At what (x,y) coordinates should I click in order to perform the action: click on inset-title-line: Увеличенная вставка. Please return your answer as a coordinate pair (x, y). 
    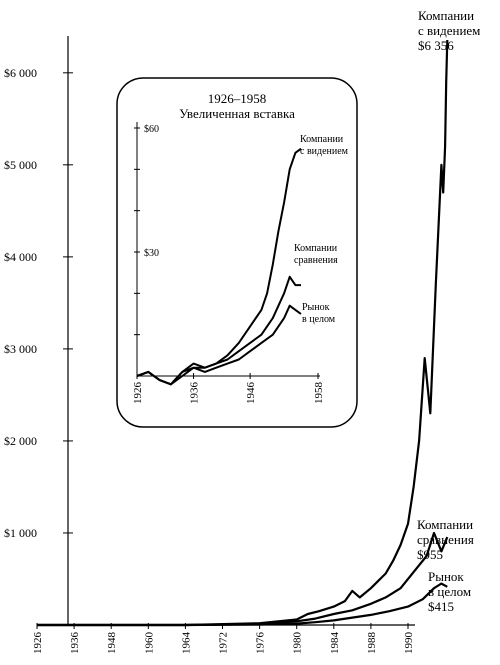
    Looking at the image, I should click on (237, 113).